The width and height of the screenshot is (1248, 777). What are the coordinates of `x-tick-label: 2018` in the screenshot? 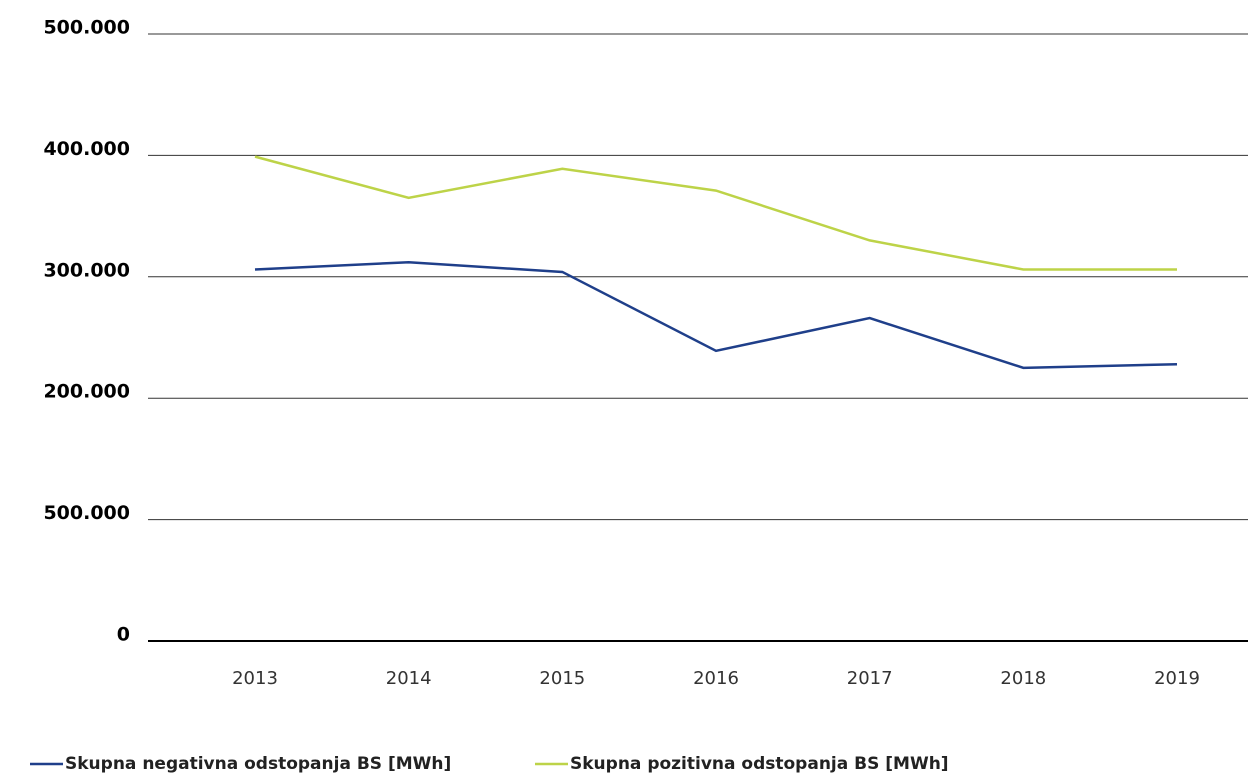 It's located at (1023, 678).